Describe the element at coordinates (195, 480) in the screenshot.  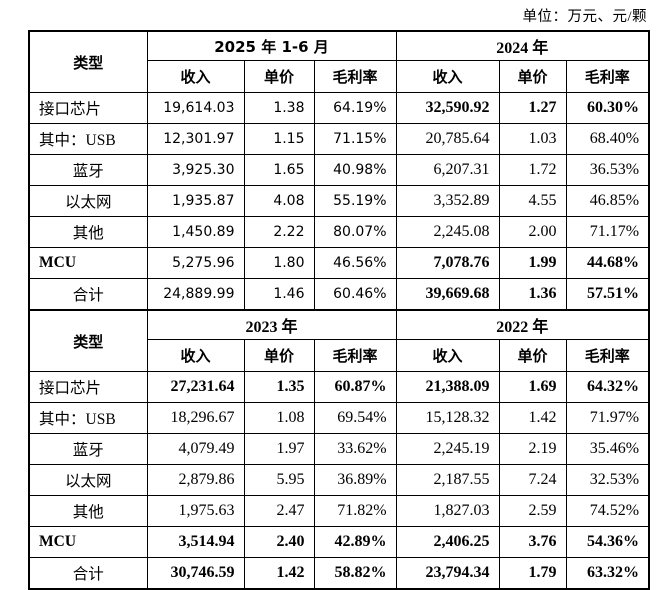
I see `table-cell: 2,879.86` at that location.